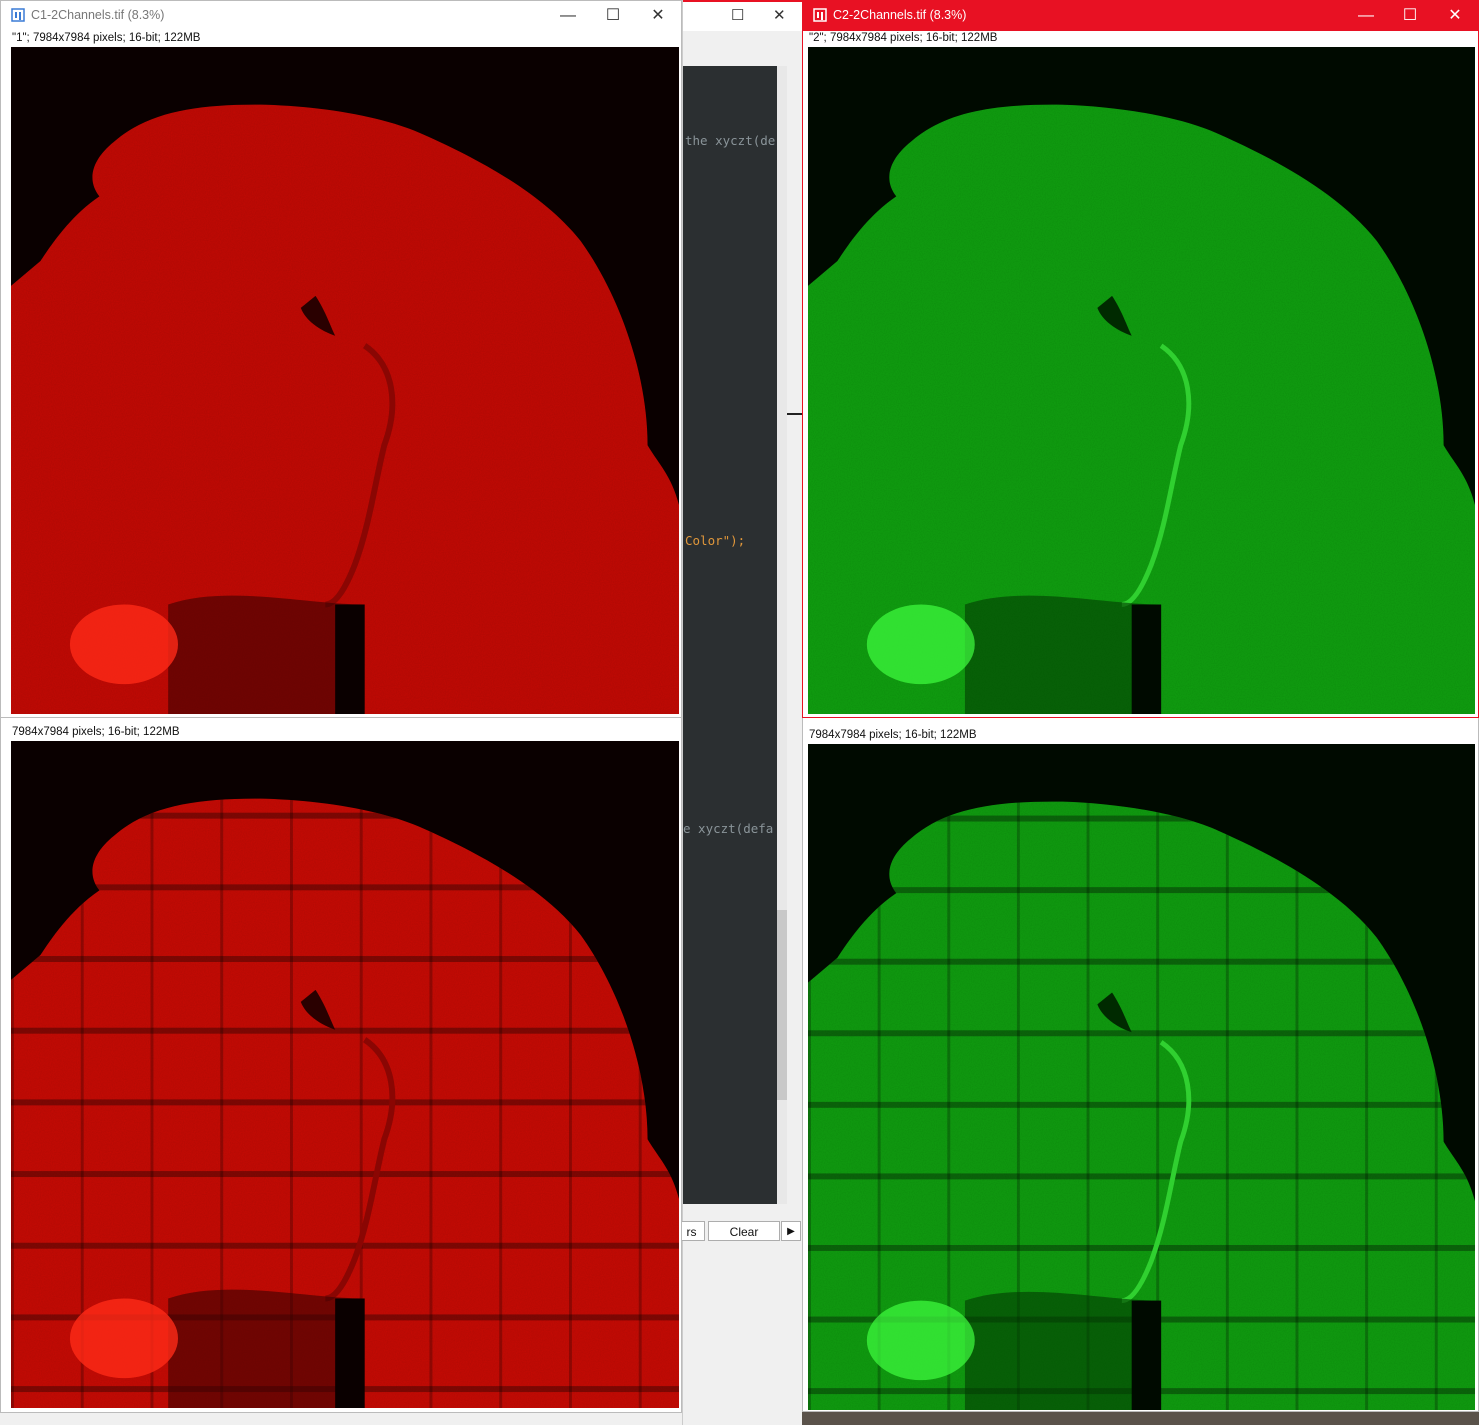  Describe the element at coordinates (1140, 16) in the screenshot. I see `window-titlebar: C2-2Channels.tif (8.3%) — ☐ ✕` at that location.